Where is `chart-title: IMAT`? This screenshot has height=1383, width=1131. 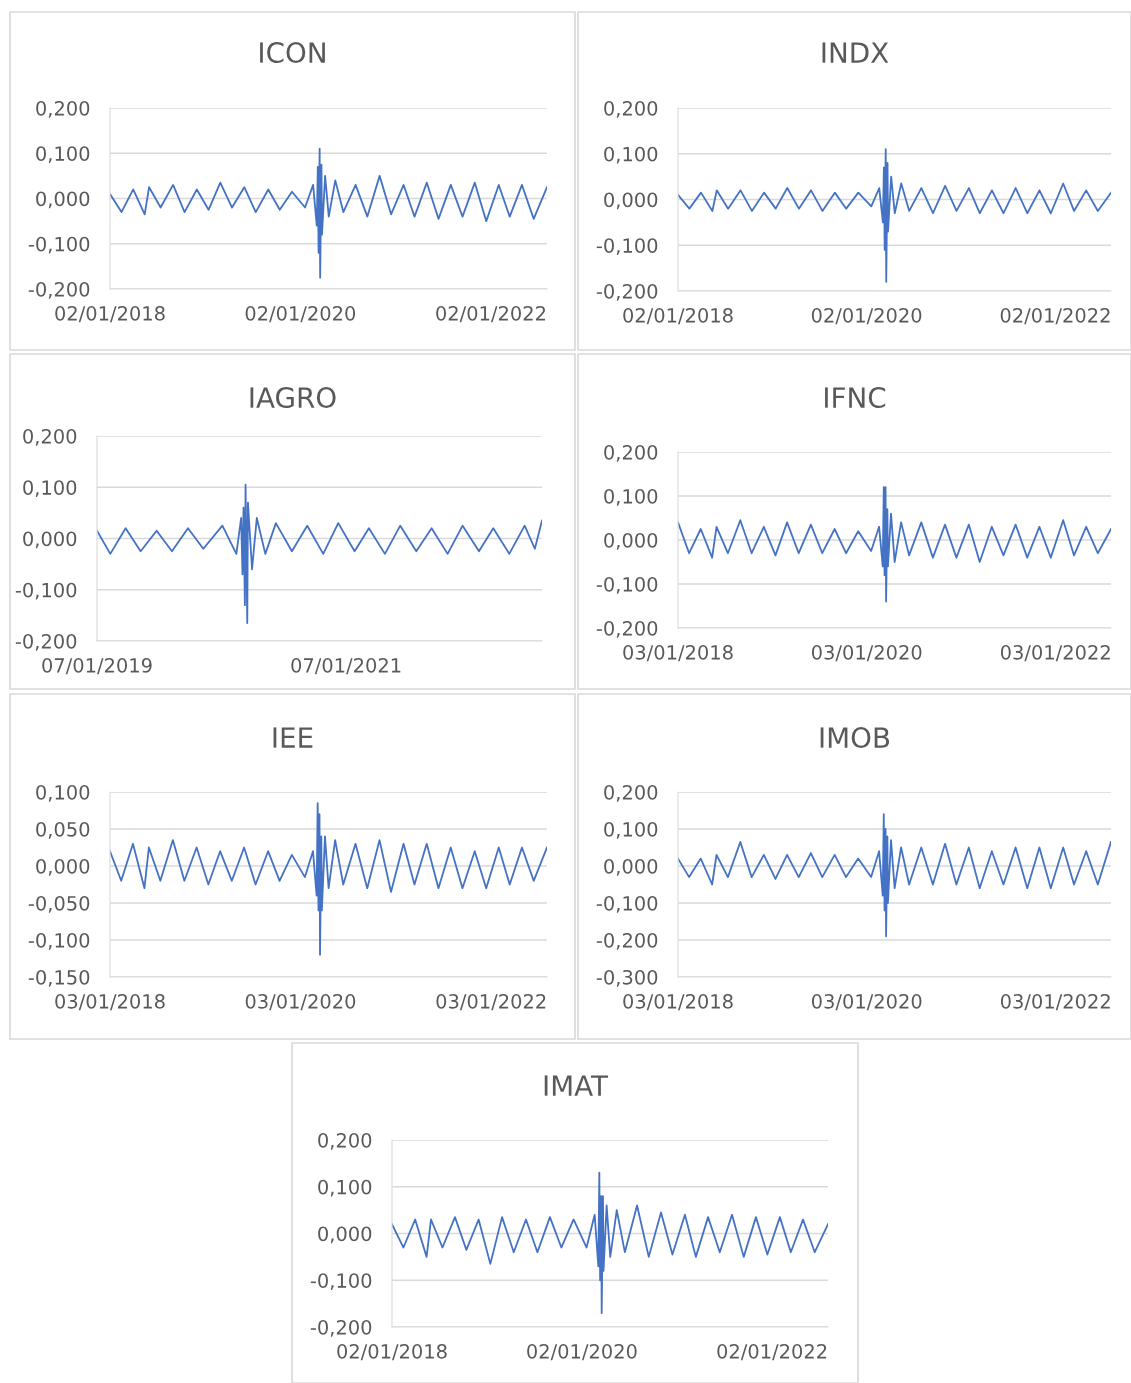
chart-title: IMAT is located at coordinates (576, 1085).